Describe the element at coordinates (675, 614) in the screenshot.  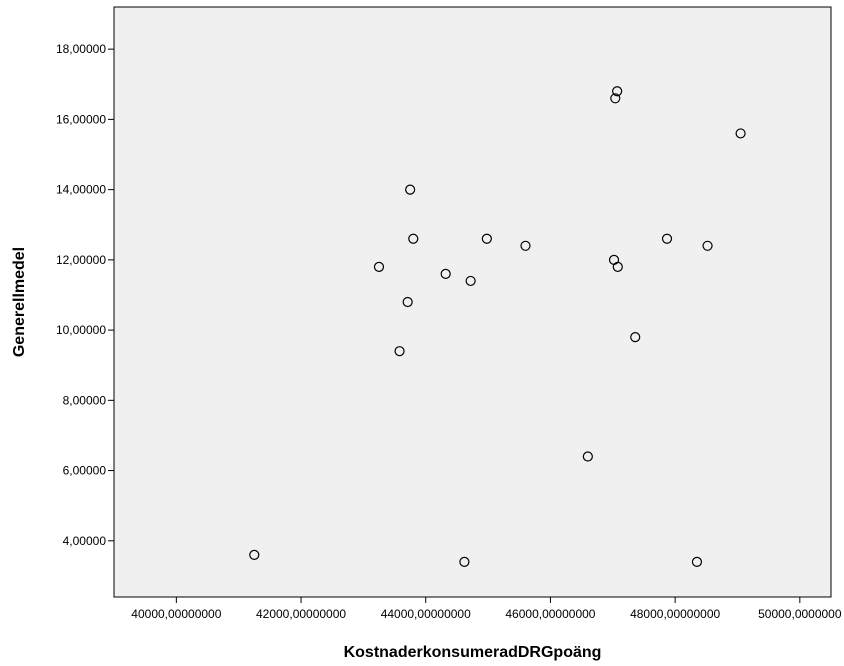
I see `x-tick-label: 48000,00000000` at that location.